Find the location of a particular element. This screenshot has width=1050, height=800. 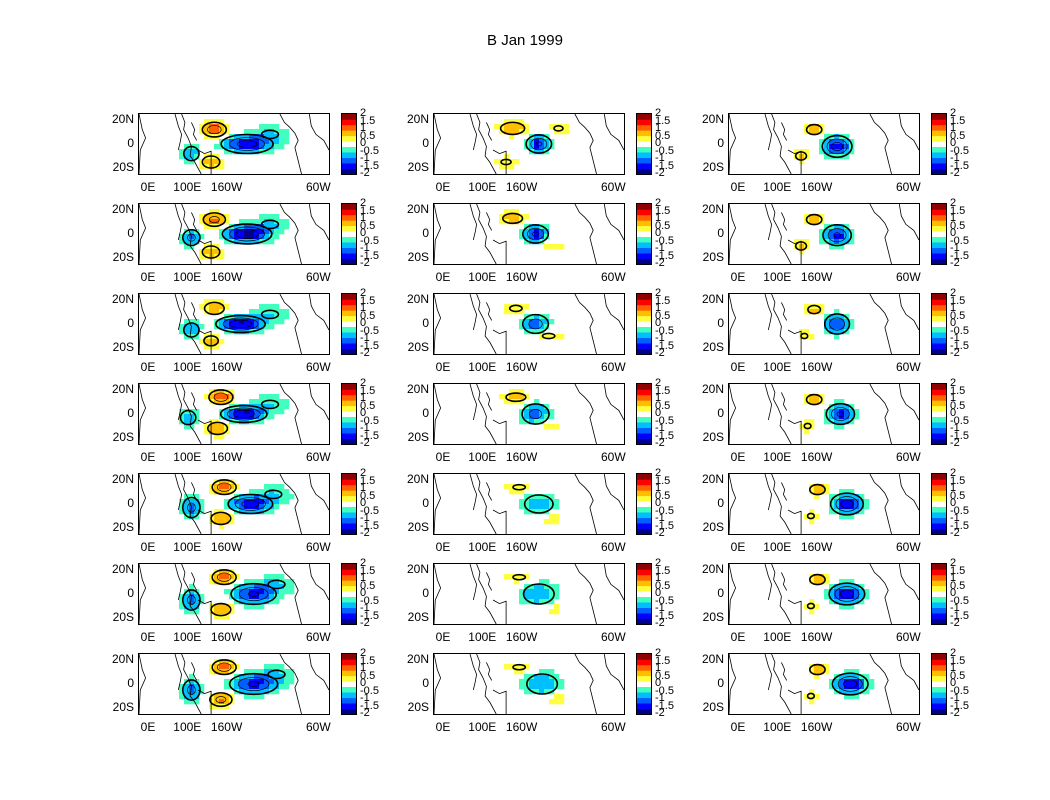

colorbar-tick-label: -1.5 is located at coordinates (664, 615).